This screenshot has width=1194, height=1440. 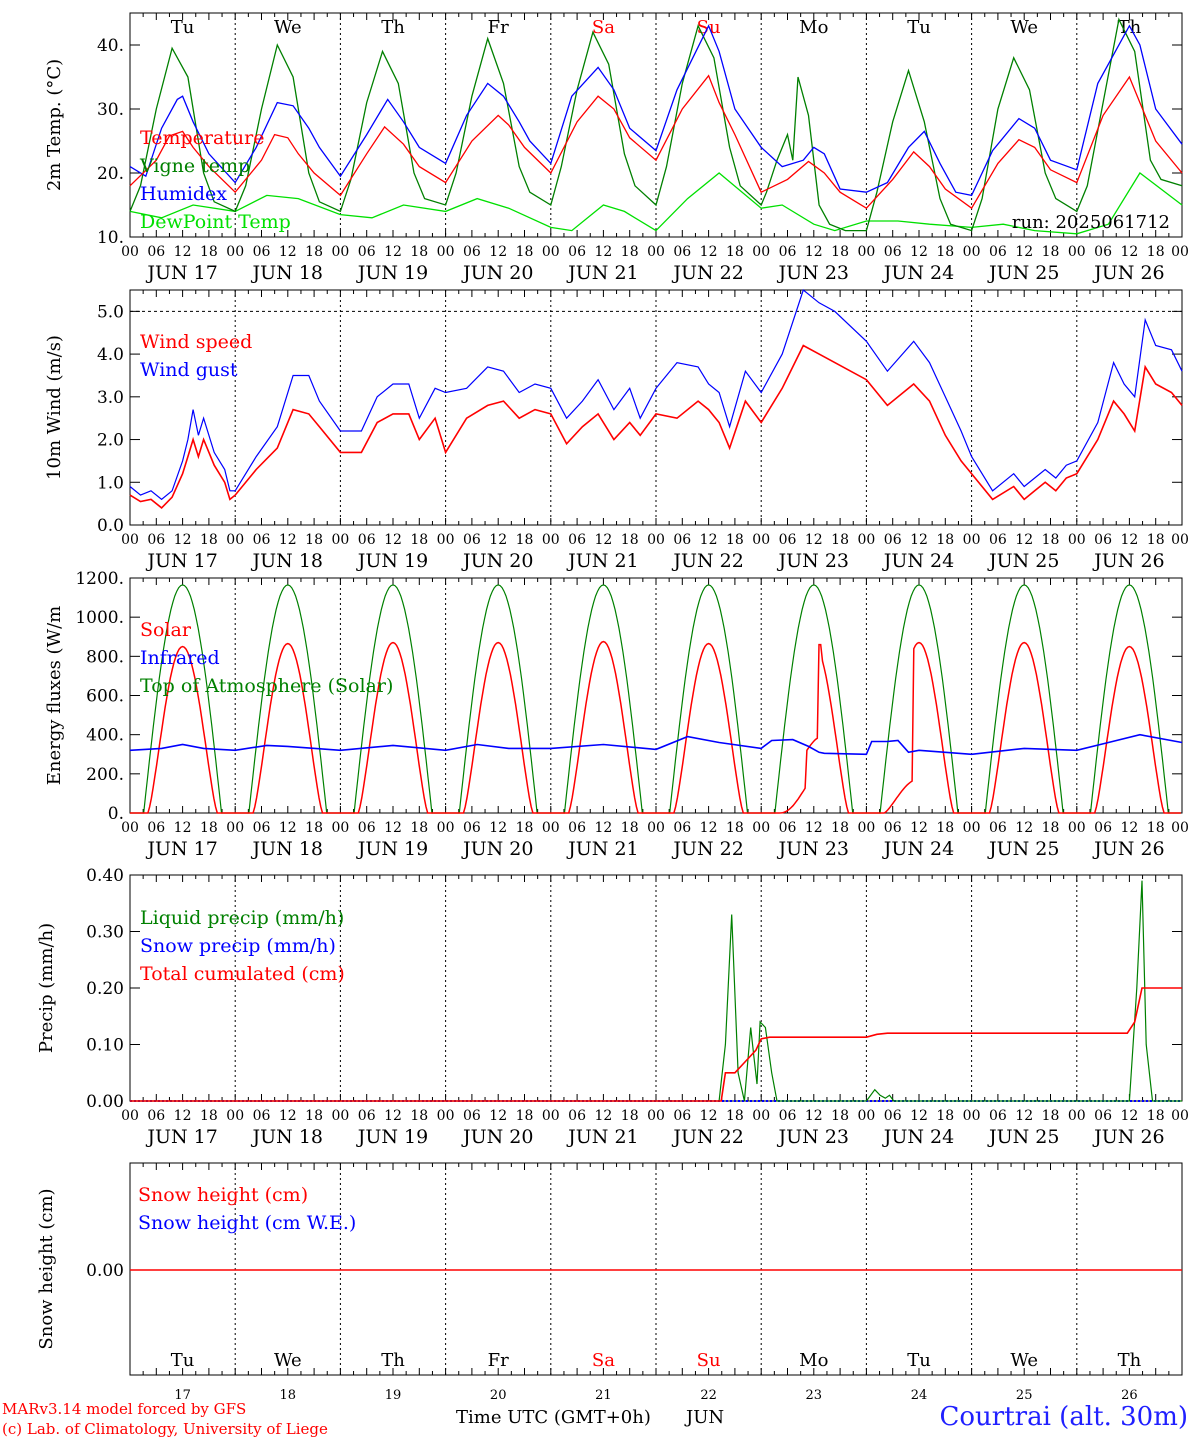 I want to click on y-tick-label: 0.10, so click(x=105, y=1046).